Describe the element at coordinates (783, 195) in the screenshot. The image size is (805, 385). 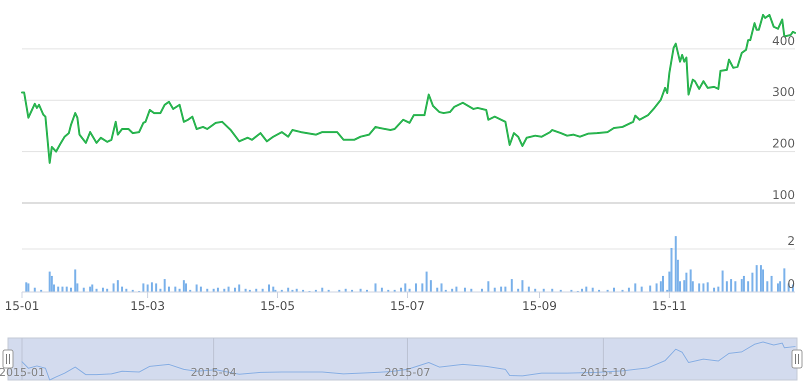
I see `y-tick-label: 100` at that location.